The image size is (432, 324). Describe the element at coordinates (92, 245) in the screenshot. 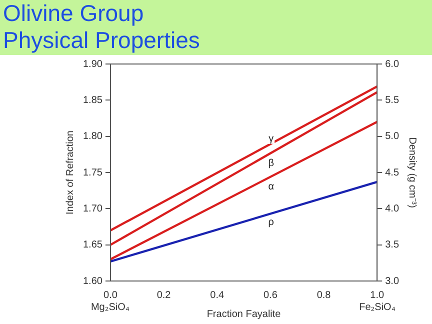

I see `y-tick-label: 1.65` at that location.